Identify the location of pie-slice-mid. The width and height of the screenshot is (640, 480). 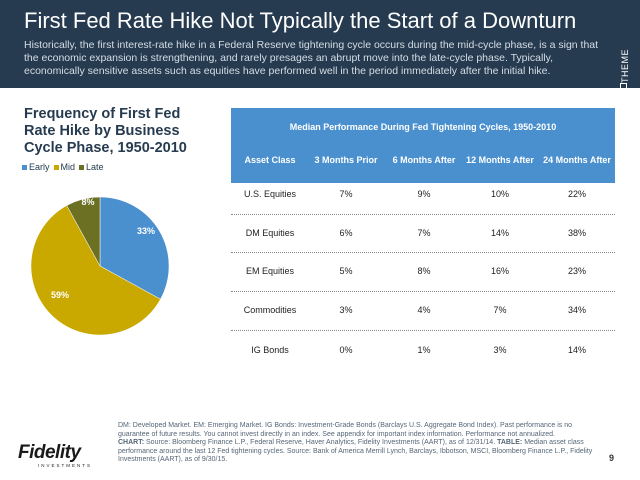
(95, 270).